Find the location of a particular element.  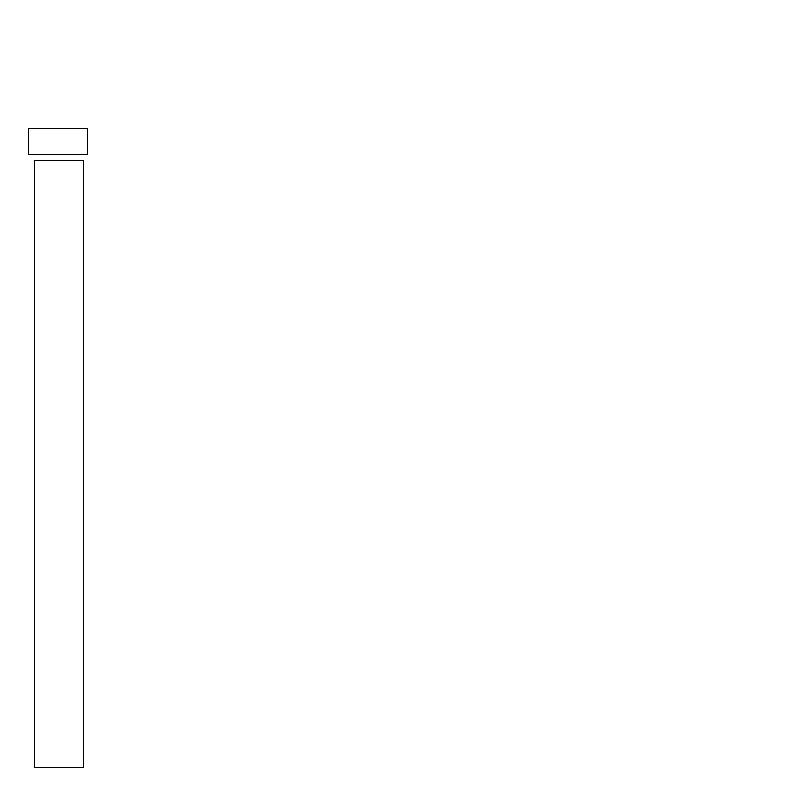

colorbar-gradient is located at coordinates (59, 464).